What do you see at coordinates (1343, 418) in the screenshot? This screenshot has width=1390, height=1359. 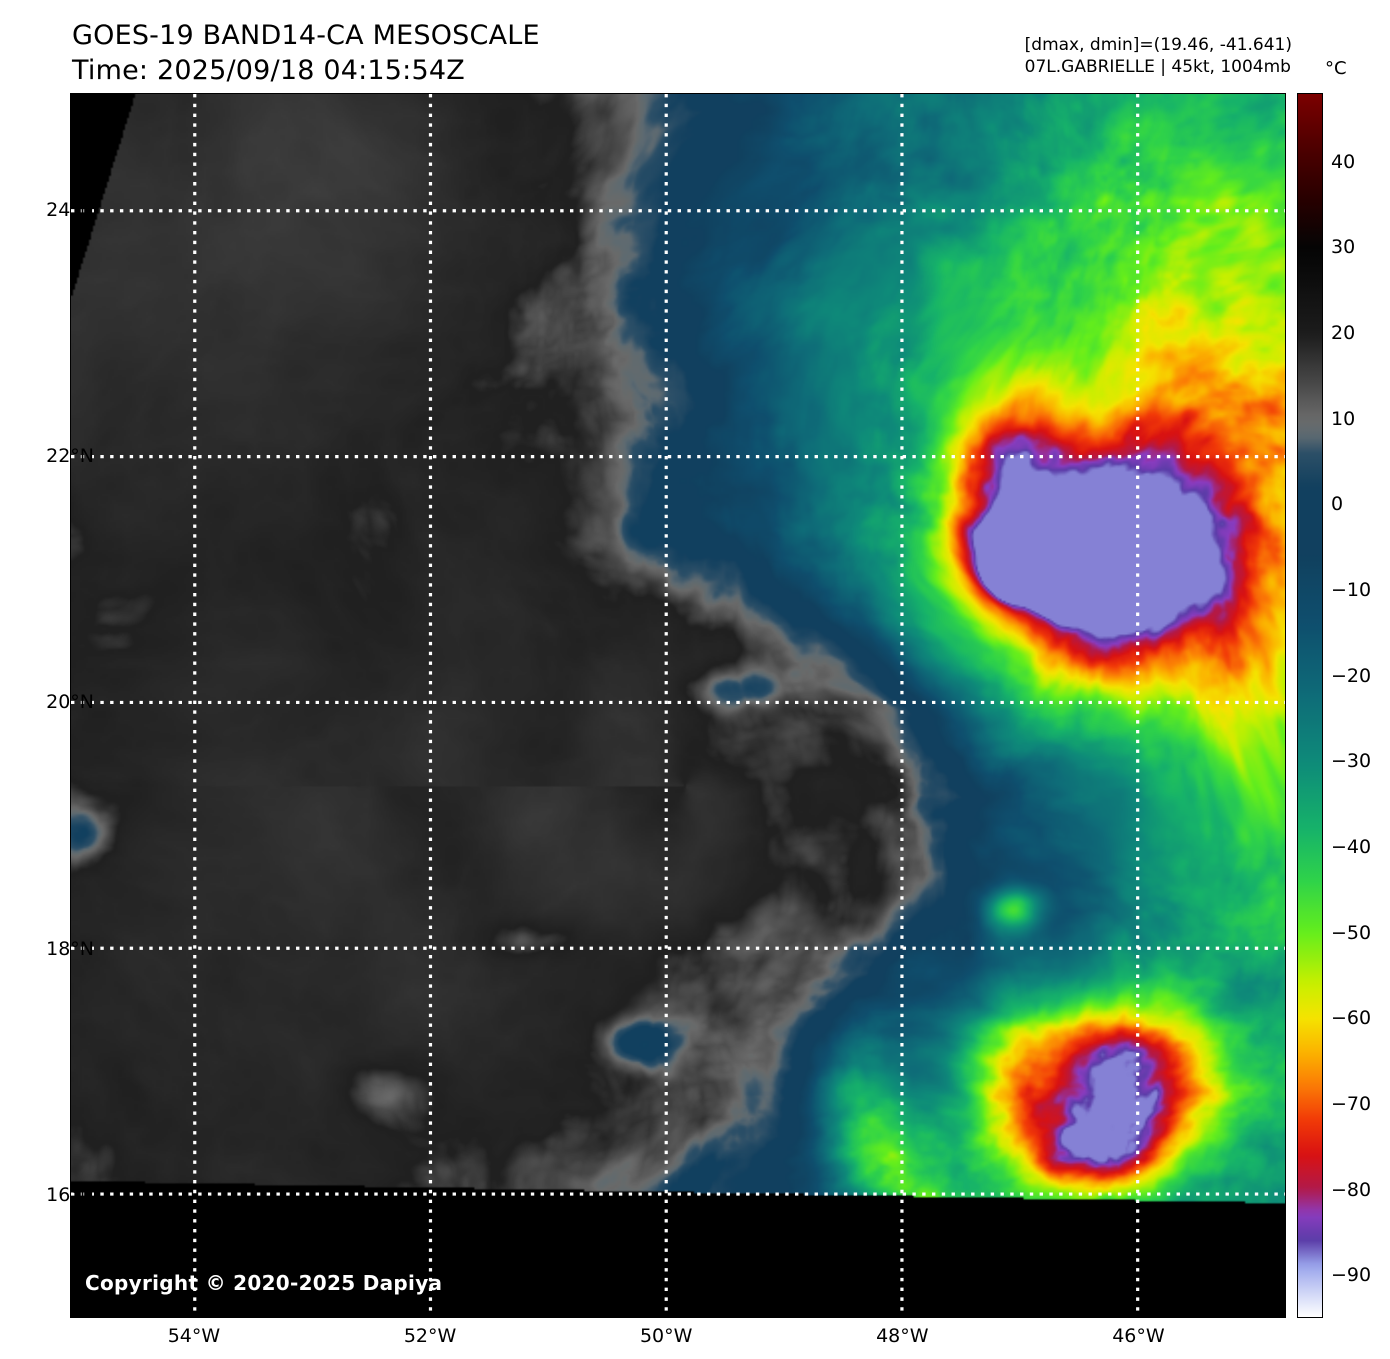 I see `colorbar-tick-label: 10` at bounding box center [1343, 418].